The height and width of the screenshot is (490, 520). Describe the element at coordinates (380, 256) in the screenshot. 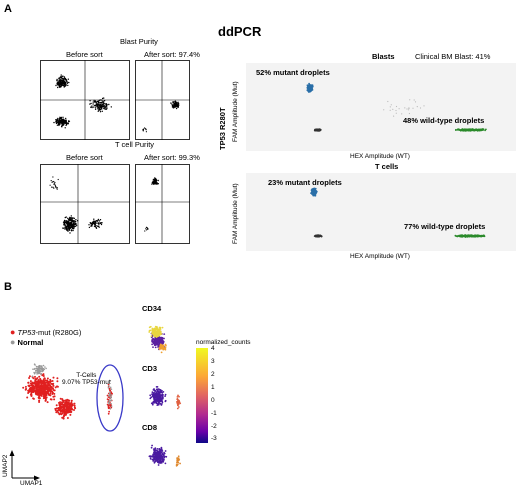

I see `tcells-xlabel: HEX Amplitude (WT)` at that location.